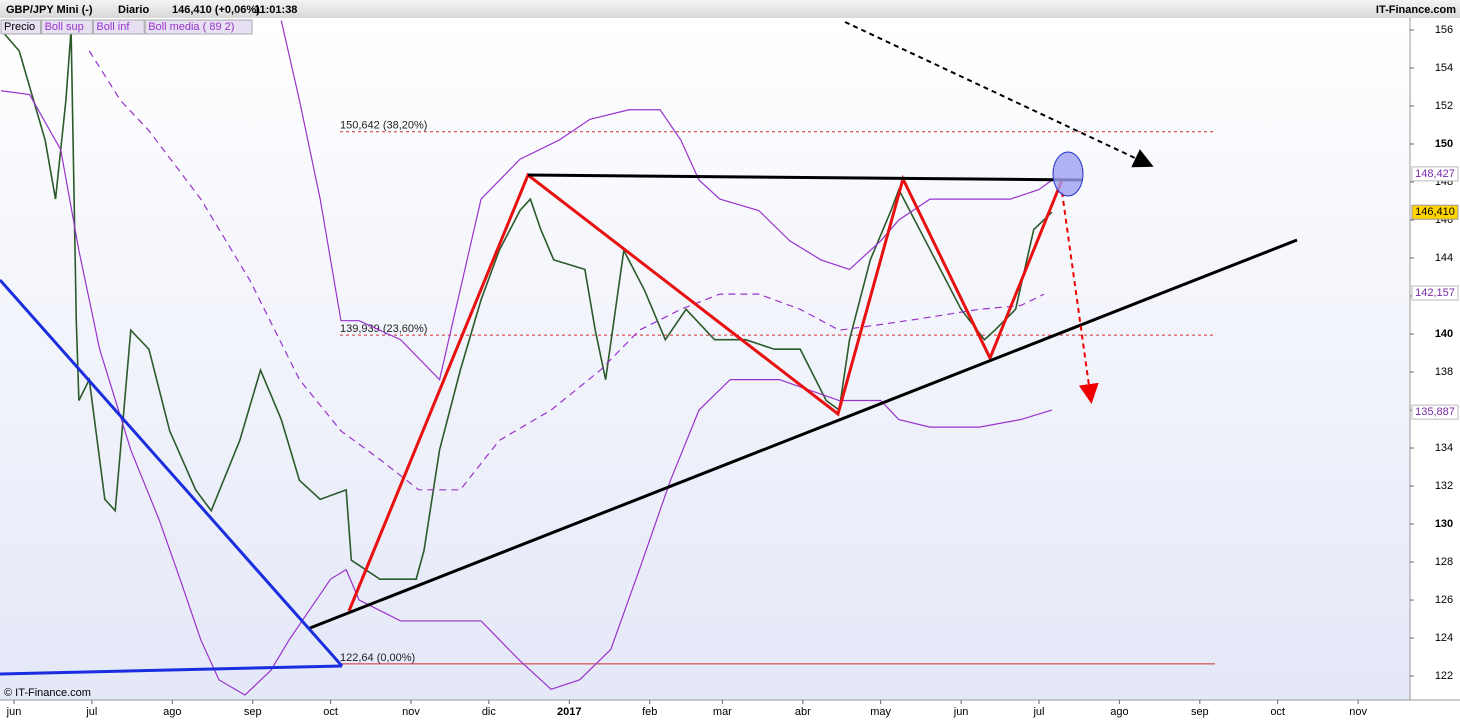  What do you see at coordinates (216, 10) in the screenshot?
I see `quote: 146,410 (+0,06%)` at bounding box center [216, 10].